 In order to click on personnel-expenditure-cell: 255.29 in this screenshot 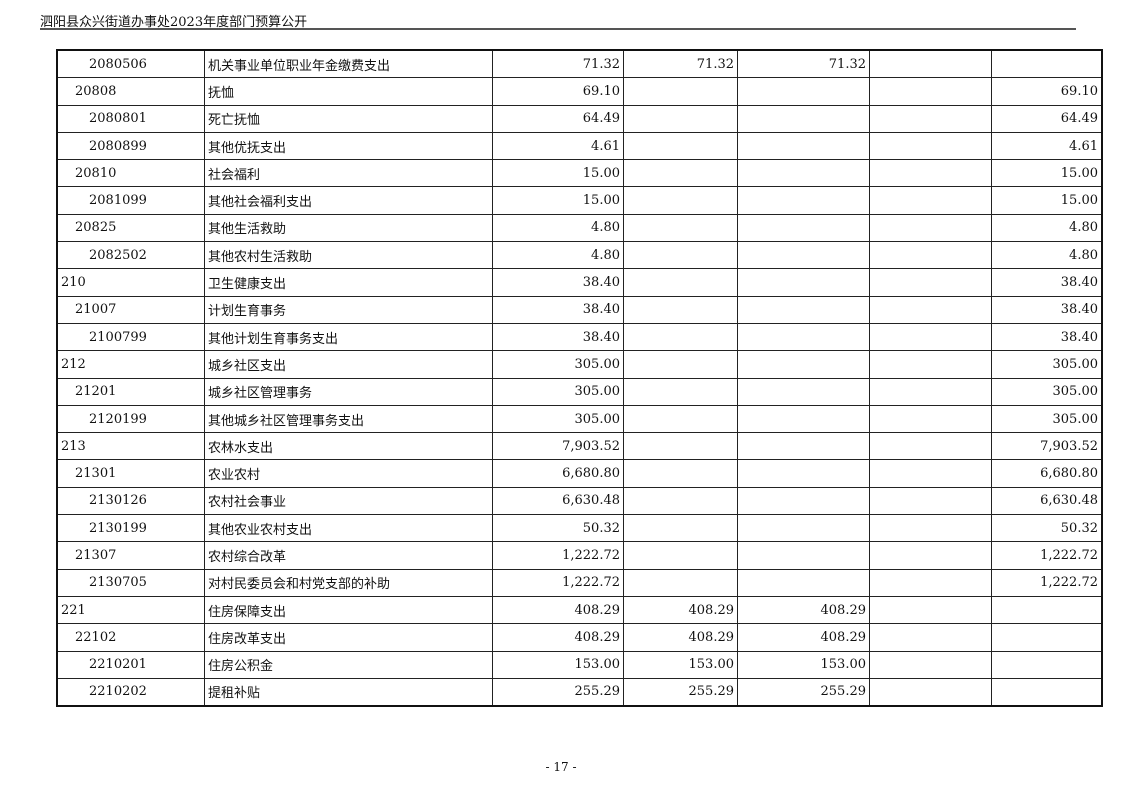, I will do `click(803, 692)`.